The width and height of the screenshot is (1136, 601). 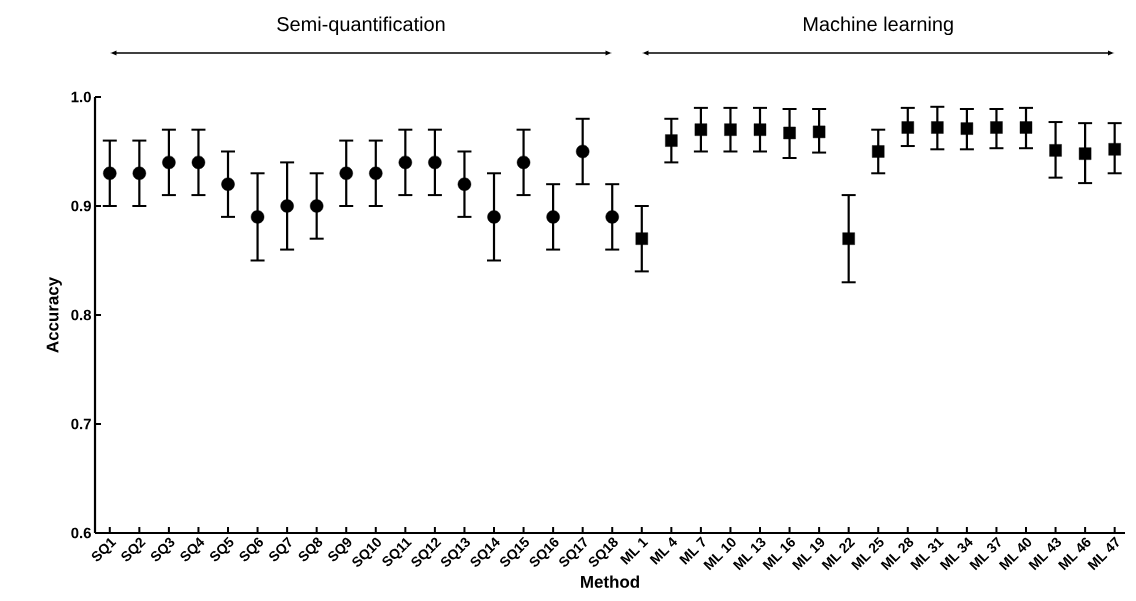 I want to click on x-tick-label: ML 1, so click(x=634, y=551).